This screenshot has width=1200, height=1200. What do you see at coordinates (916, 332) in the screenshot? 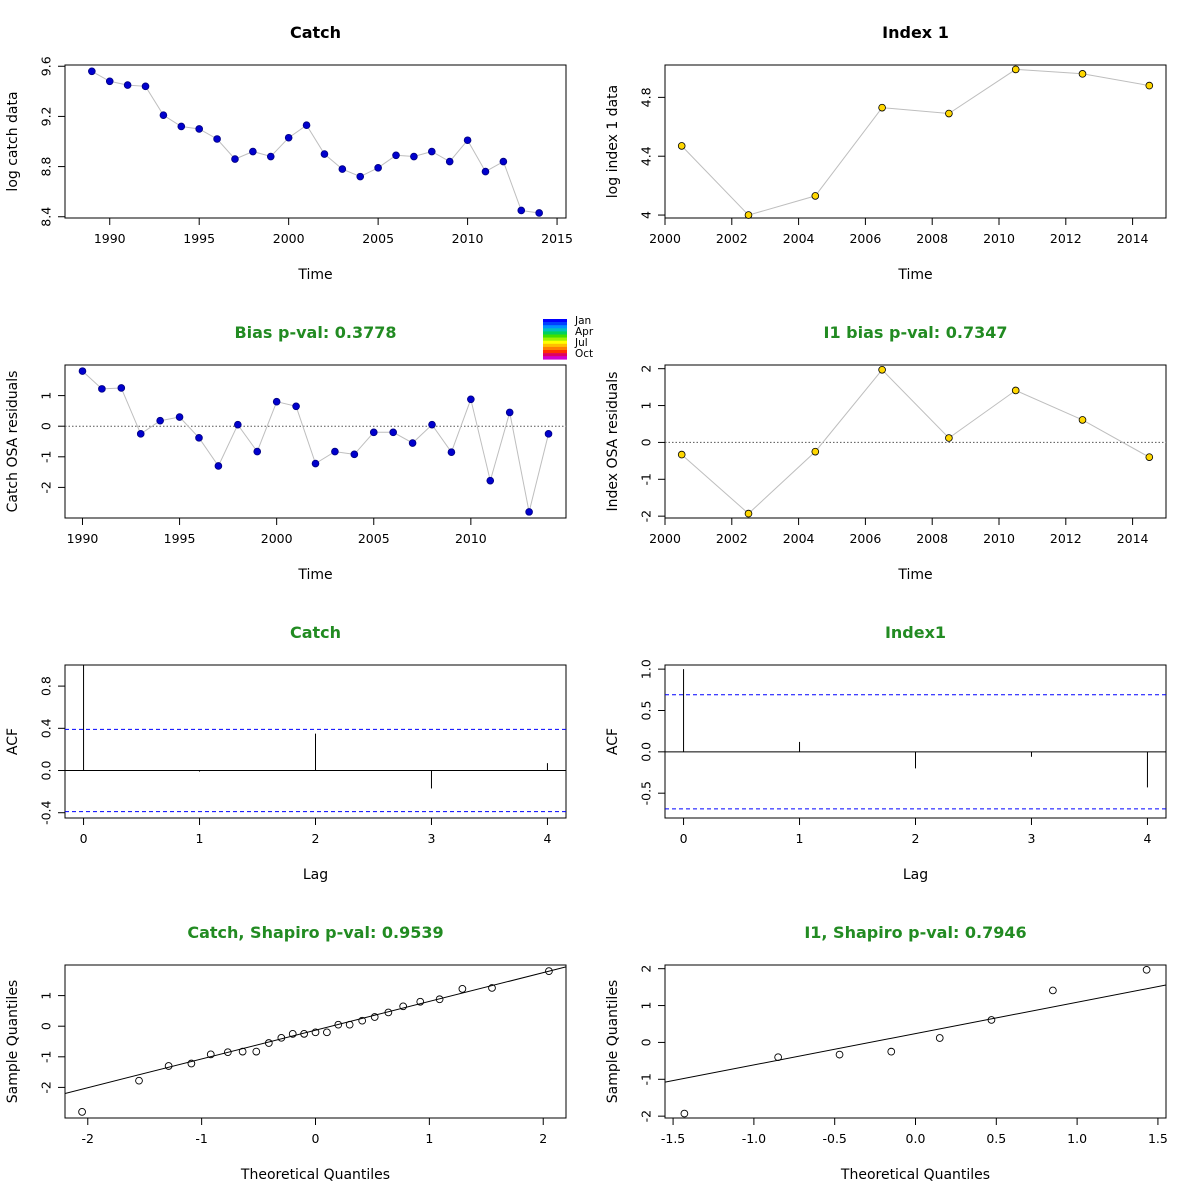
I see `chart-title: I1 bias p-val: 0.7347` at bounding box center [916, 332].